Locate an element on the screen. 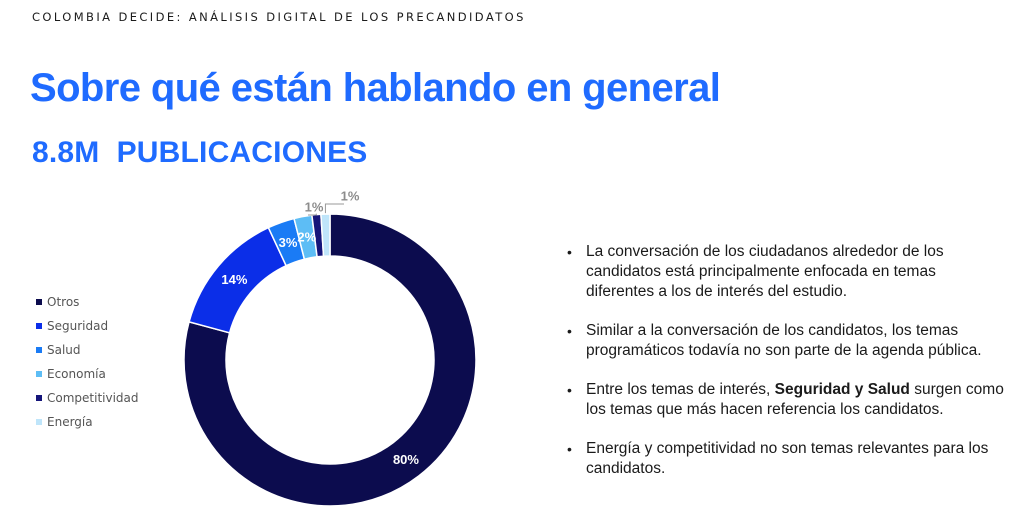 Image resolution: width=1024 pixels, height=532 pixels. donut-slice-energia is located at coordinates (325, 235).